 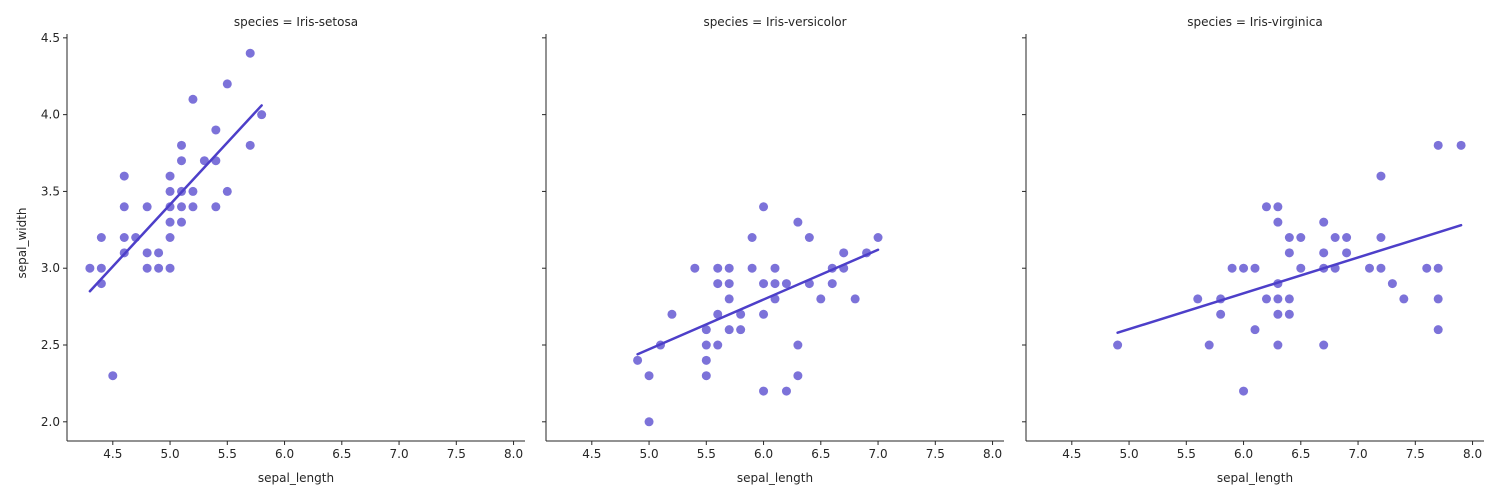 I want to click on y-tick-label: 2.0, so click(x=50, y=422).